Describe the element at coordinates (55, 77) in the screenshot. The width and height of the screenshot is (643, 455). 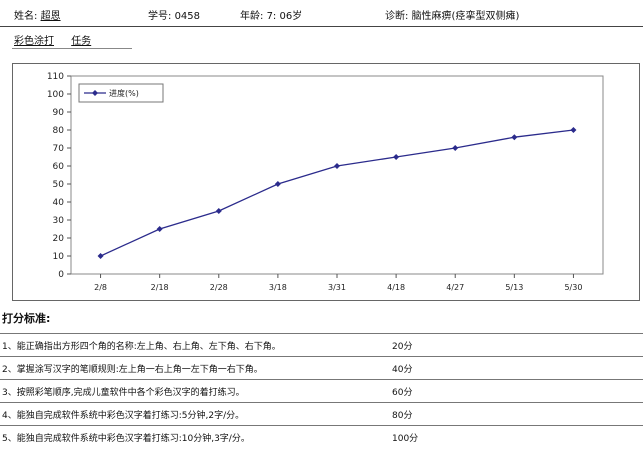
I see `y-tick-label: 110` at that location.